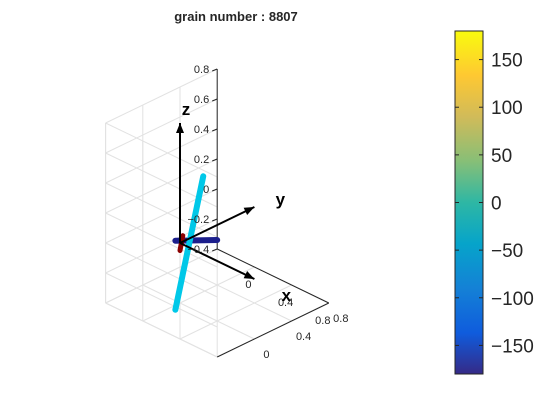  I want to click on z-tick-label: 0.2, so click(201, 160).